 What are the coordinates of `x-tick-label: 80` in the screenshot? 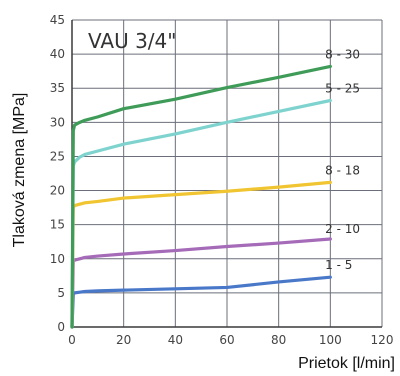 It's located at (278, 340).